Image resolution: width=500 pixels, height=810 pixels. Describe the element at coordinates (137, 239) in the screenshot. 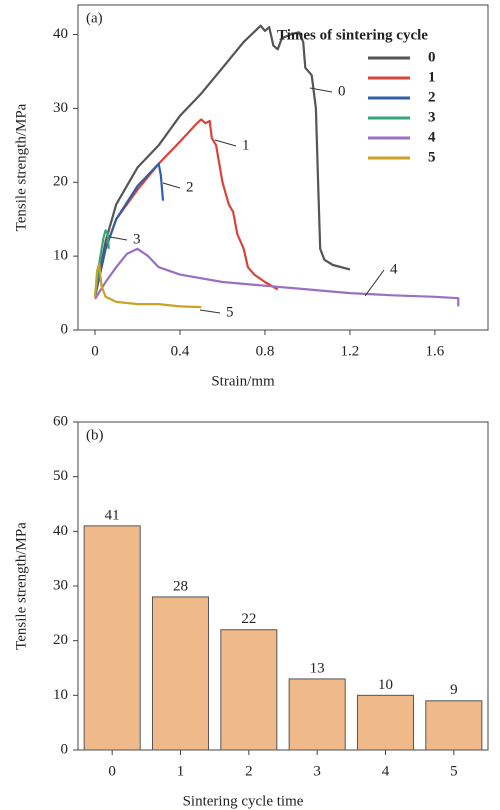

I see `curve-label: 3` at that location.